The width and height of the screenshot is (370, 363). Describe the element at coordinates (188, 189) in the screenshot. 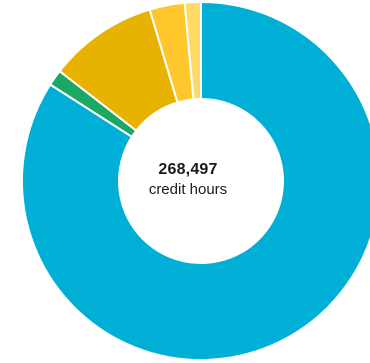

I see `total-credit-hours-unit: credit hours` at that location.